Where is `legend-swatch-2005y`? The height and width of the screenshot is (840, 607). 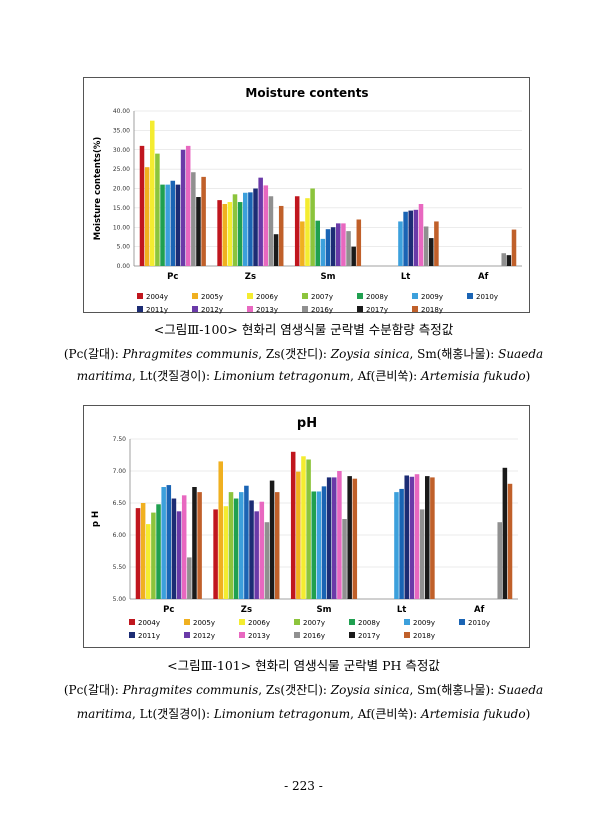 legend-swatch-2005y is located at coordinates (187, 622).